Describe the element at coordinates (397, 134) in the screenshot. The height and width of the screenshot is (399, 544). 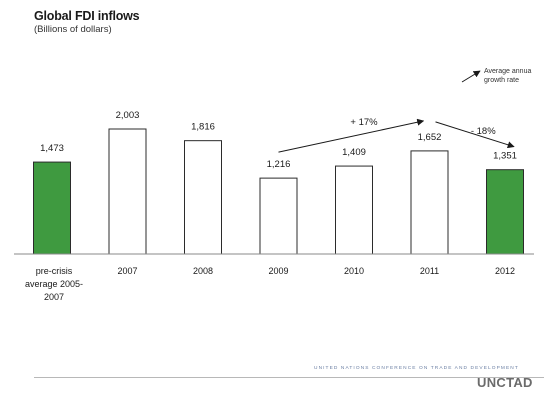
I see `annotations-layer: + 17% - 18%` at that location.